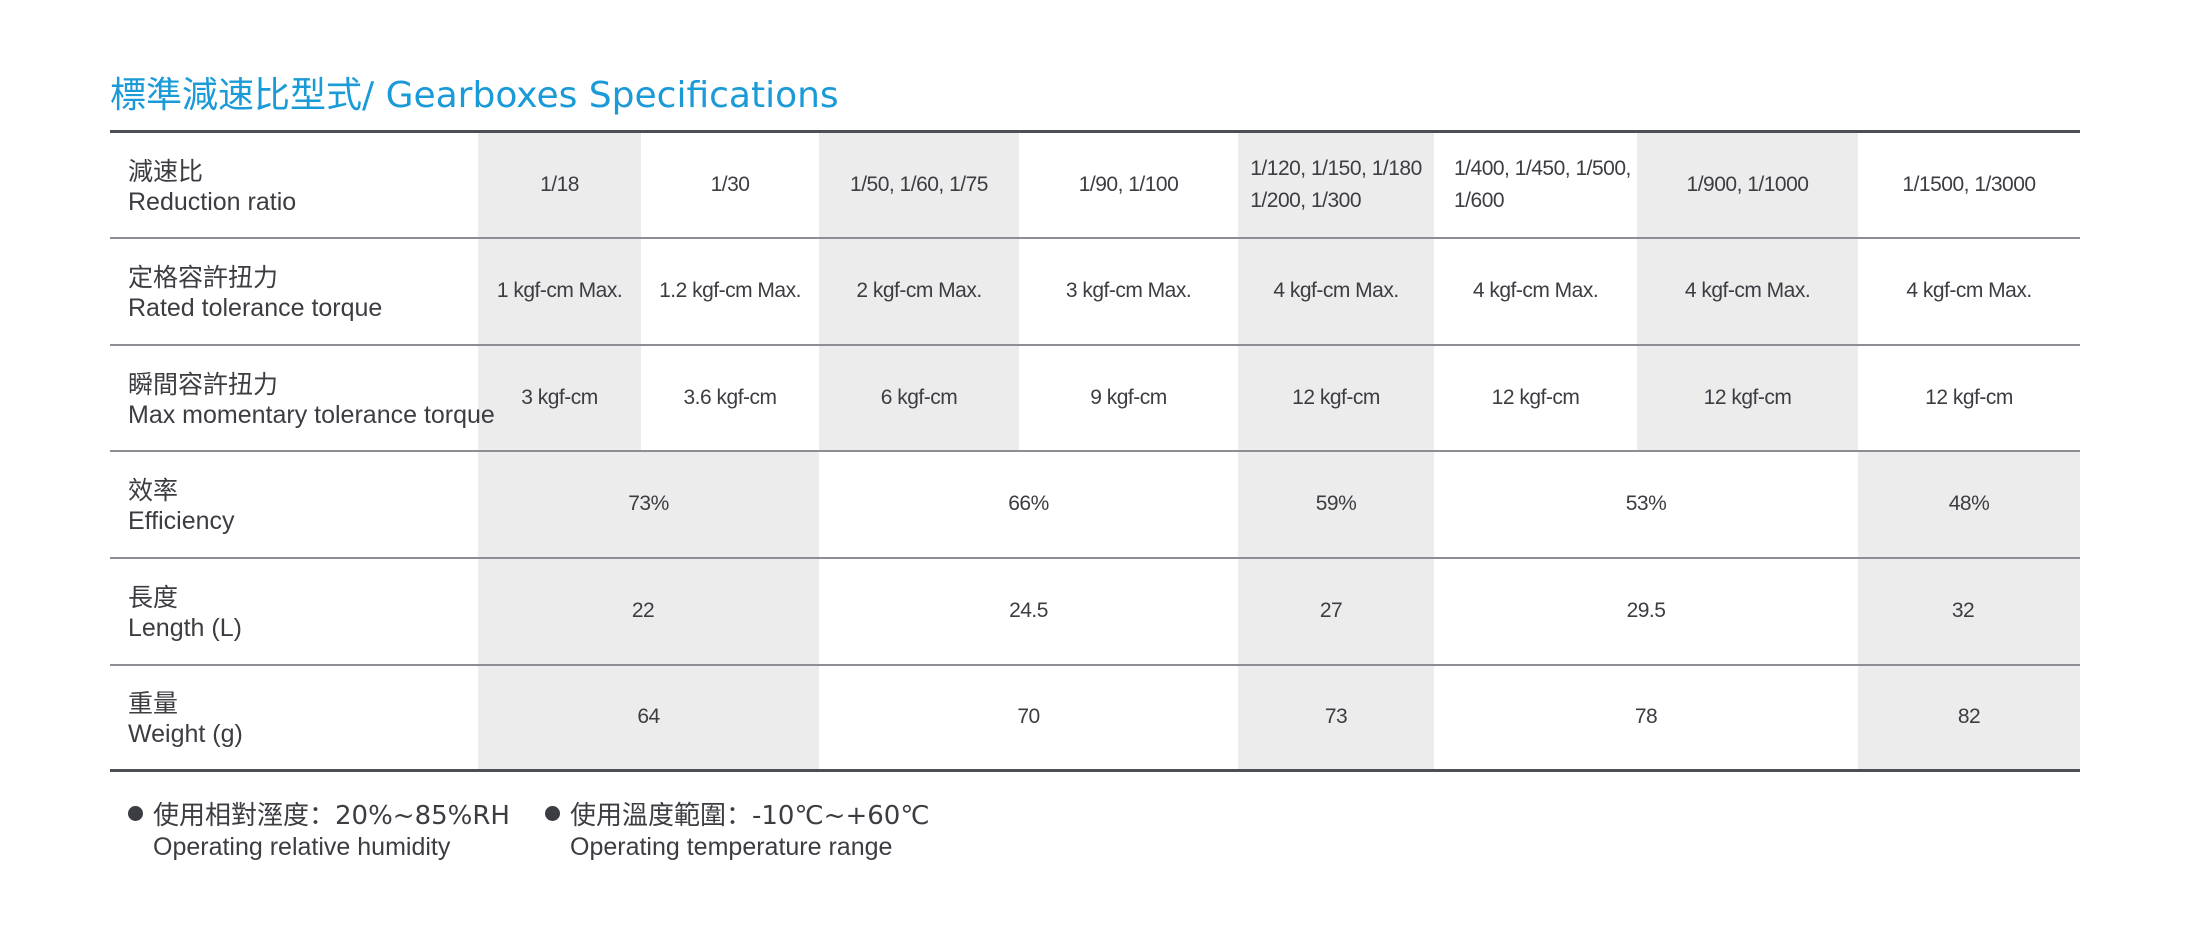 This screenshot has height=941, width=2187. Describe the element at coordinates (255, 293) in the screenshot. I see `row-header-rated-torque: 定格容許扭力 Rated tolerance torque` at that location.